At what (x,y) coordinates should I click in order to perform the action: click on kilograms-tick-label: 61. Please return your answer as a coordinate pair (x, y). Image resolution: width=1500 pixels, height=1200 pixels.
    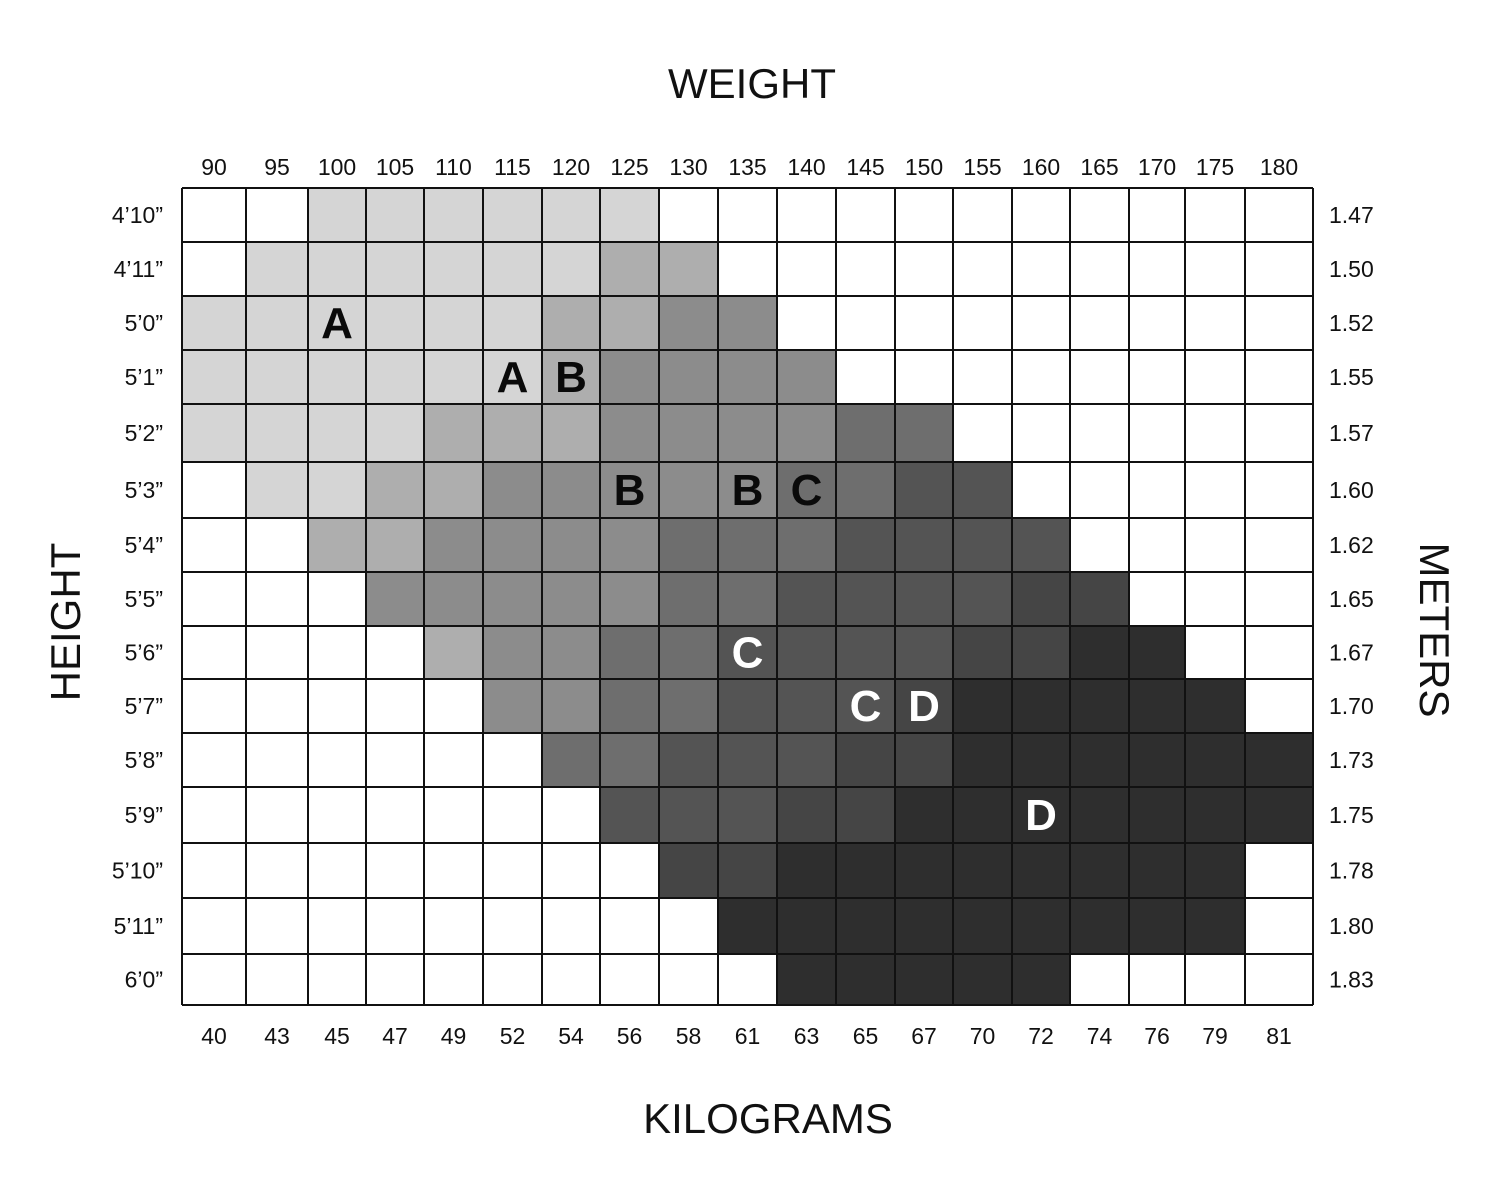
    Looking at the image, I should click on (748, 1036).